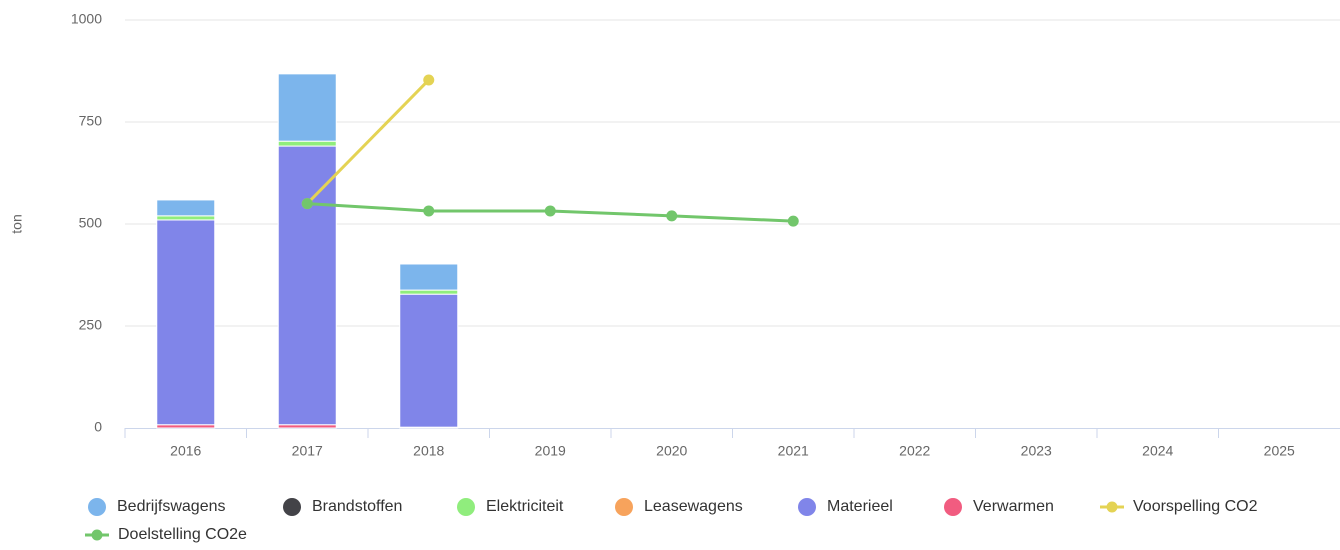 The width and height of the screenshot is (1340, 550). What do you see at coordinates (1195, 506) in the screenshot?
I see `legend-label: Voorspelling CO2` at bounding box center [1195, 506].